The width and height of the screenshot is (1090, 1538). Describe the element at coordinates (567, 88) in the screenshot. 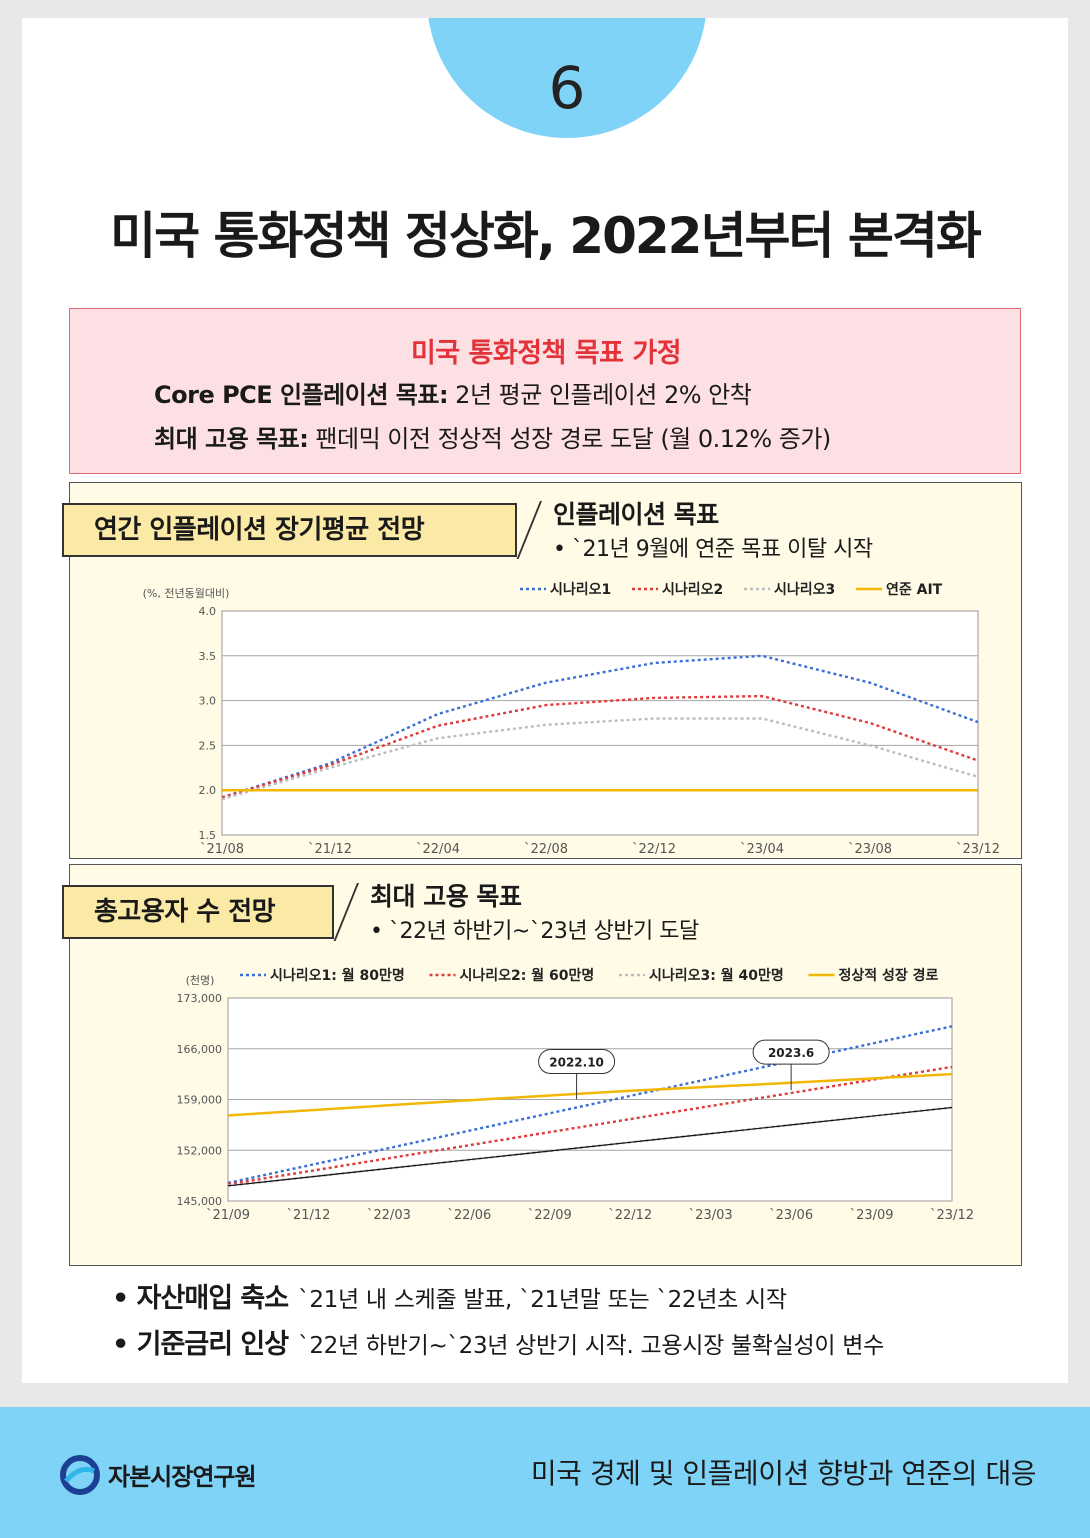

I see `page-number: 6` at that location.